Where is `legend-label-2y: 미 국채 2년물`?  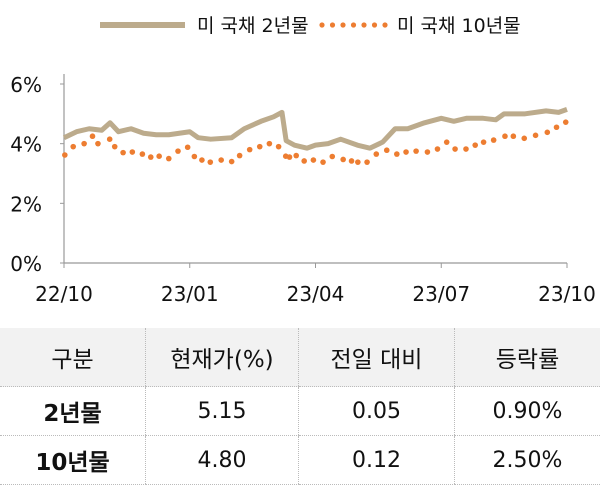
legend-label-2y: 미 국채 2년물 is located at coordinates (253, 26).